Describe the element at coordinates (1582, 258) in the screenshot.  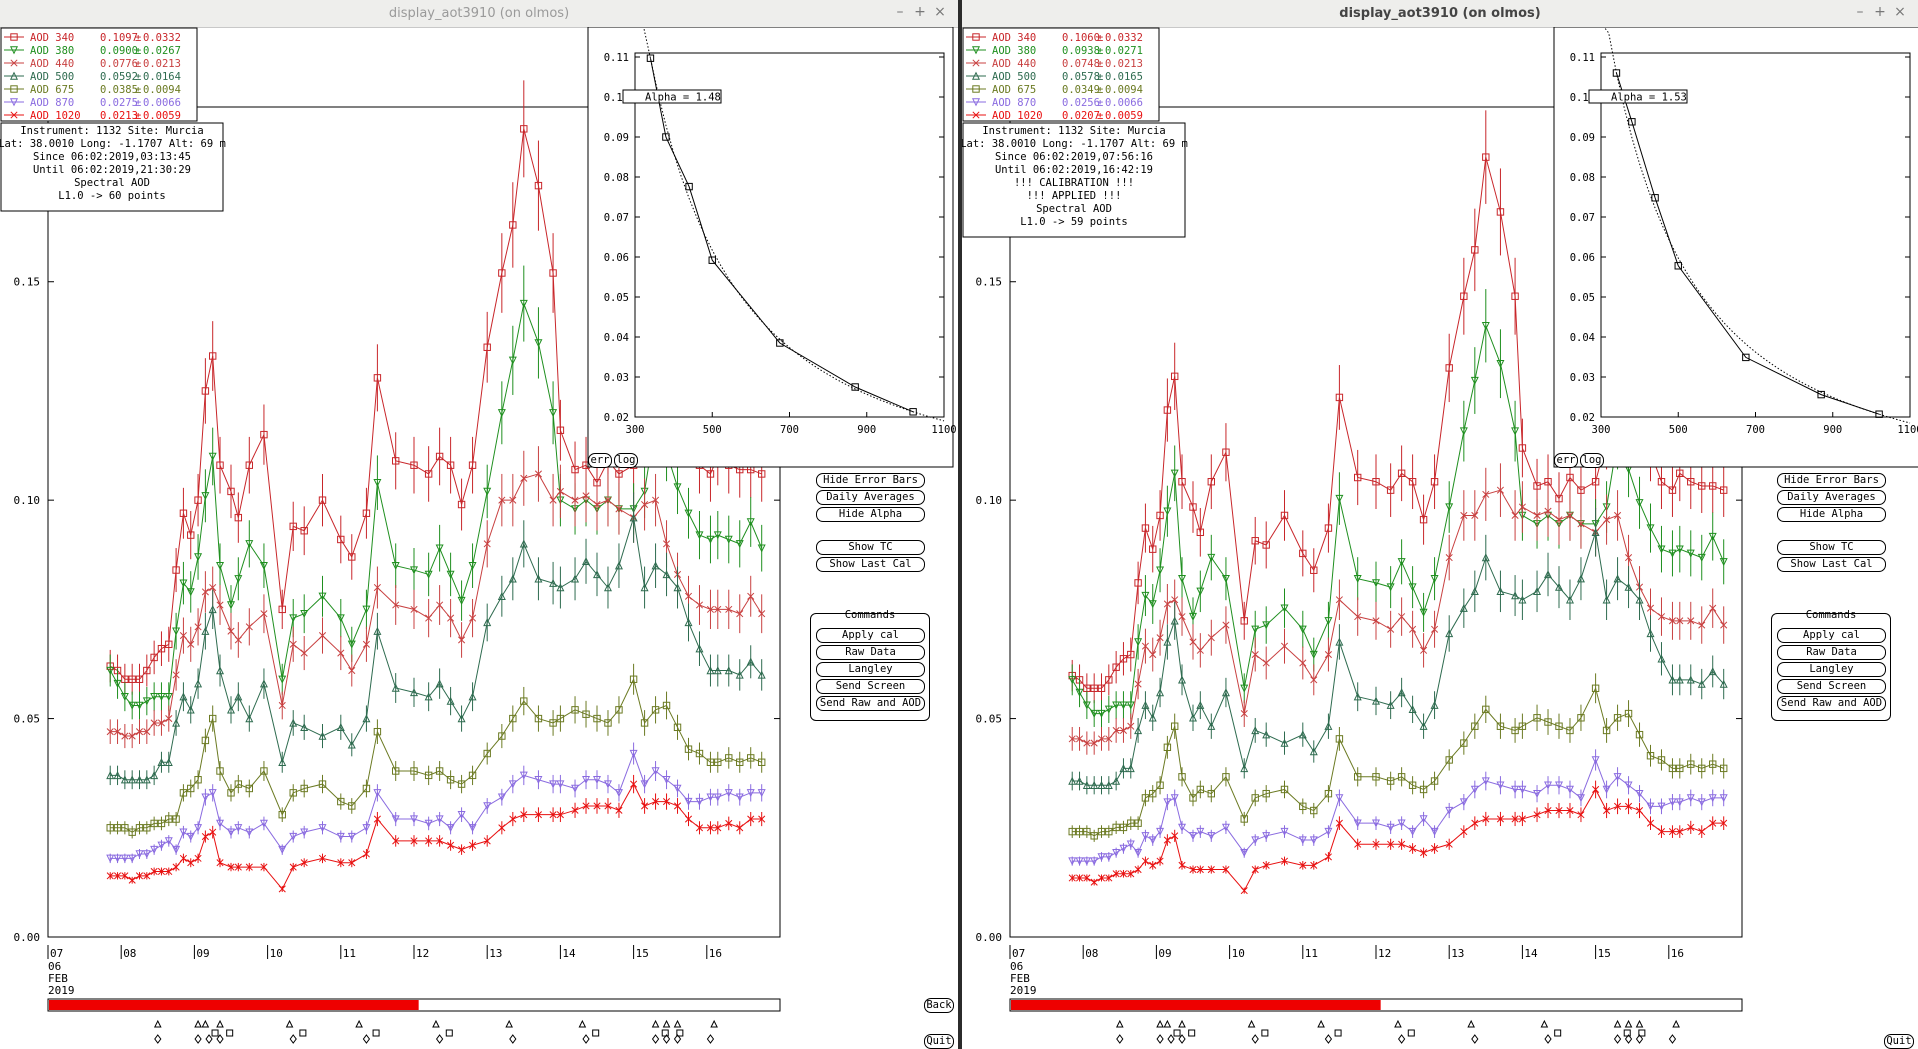
I see `inset-y-tick-label: 0.06` at that location.